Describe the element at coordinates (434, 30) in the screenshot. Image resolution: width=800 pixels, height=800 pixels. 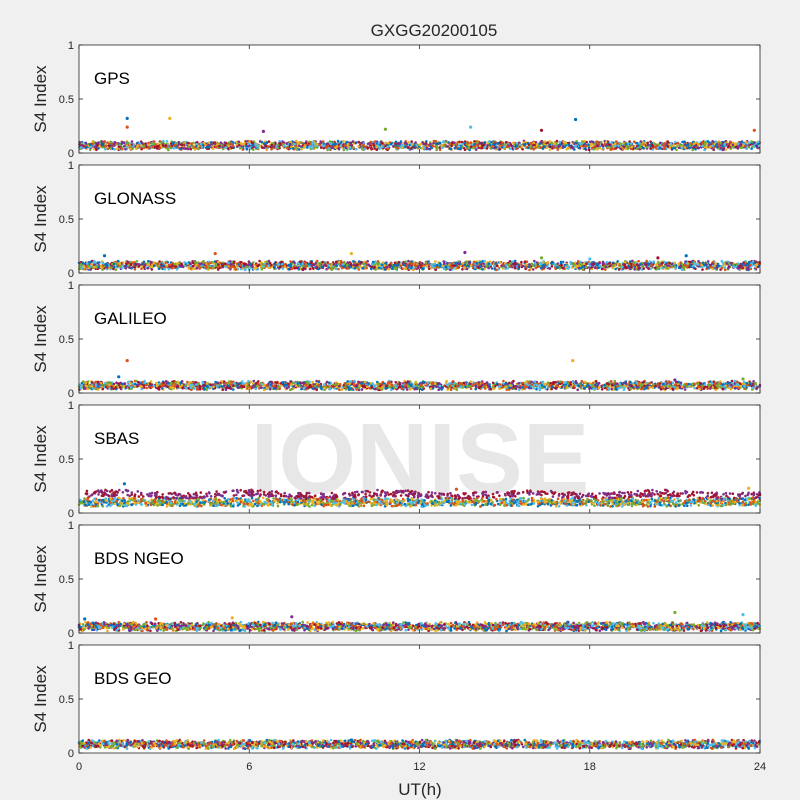
I see `figure-title: GXGG20200105` at that location.